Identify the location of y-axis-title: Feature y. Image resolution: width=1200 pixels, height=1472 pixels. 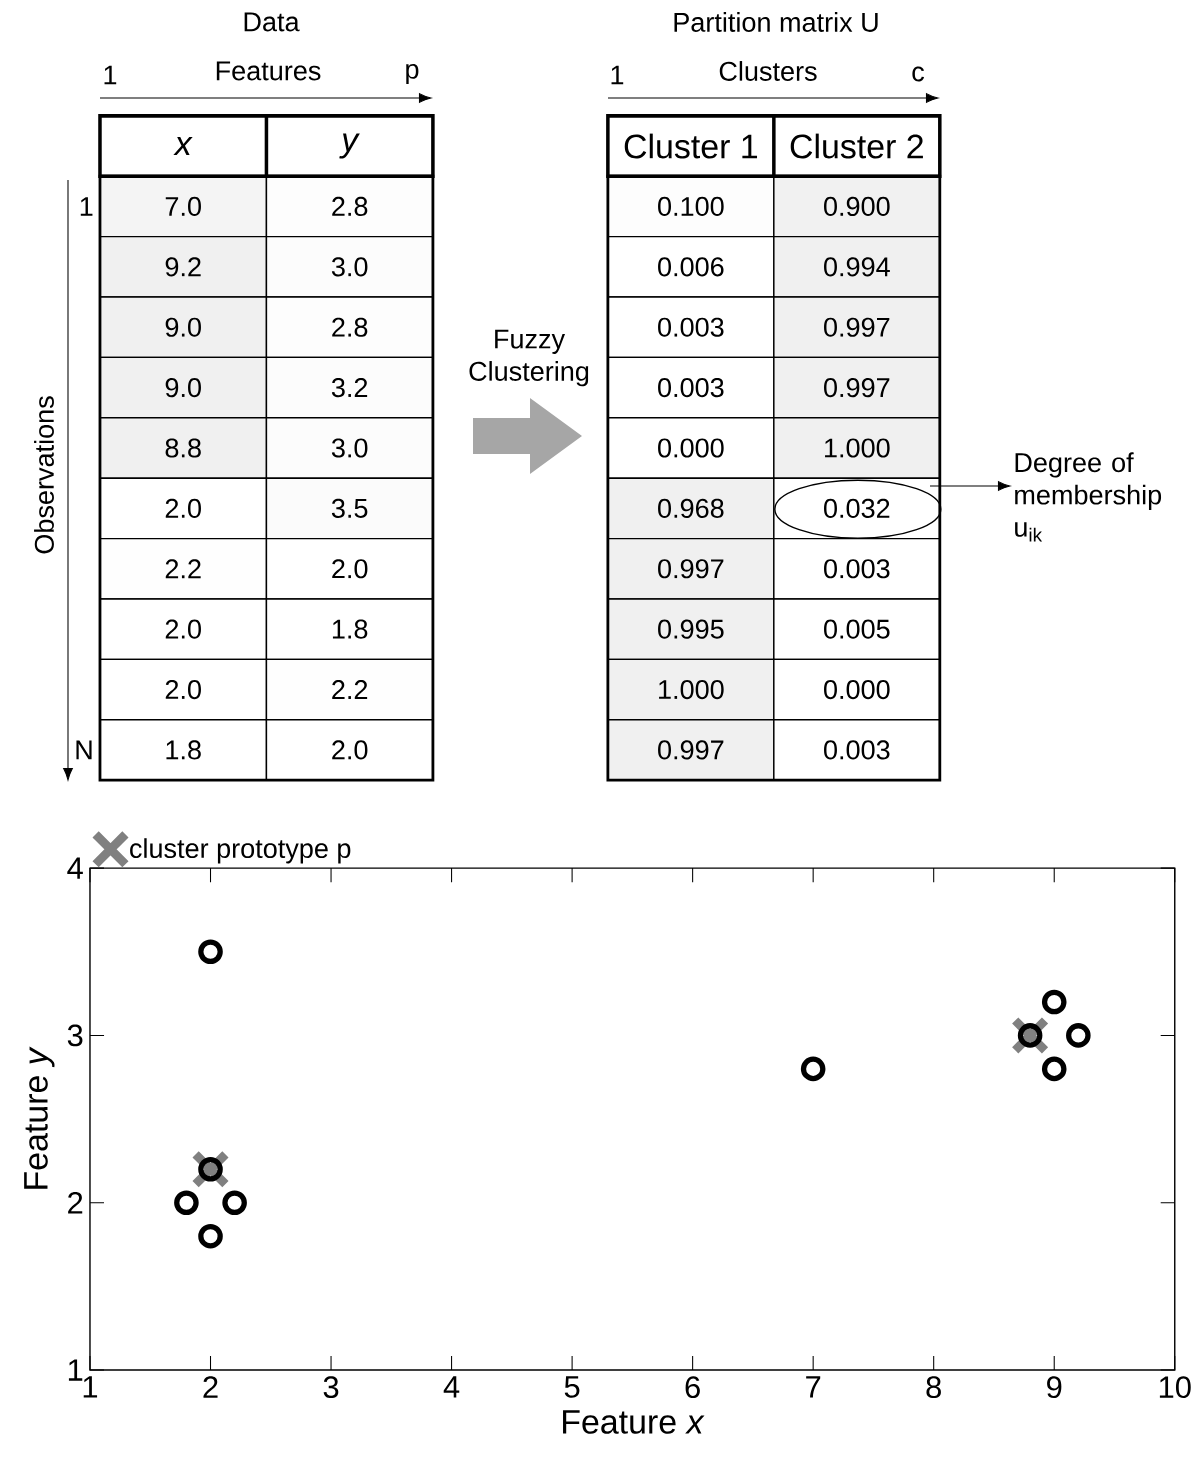
(39, 1117).